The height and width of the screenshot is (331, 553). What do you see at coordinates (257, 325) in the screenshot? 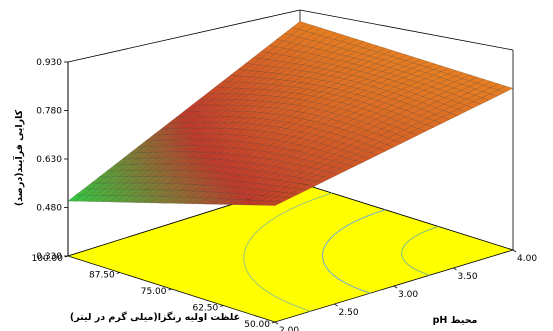
I see `y-tick-label: 50.00` at bounding box center [257, 325].